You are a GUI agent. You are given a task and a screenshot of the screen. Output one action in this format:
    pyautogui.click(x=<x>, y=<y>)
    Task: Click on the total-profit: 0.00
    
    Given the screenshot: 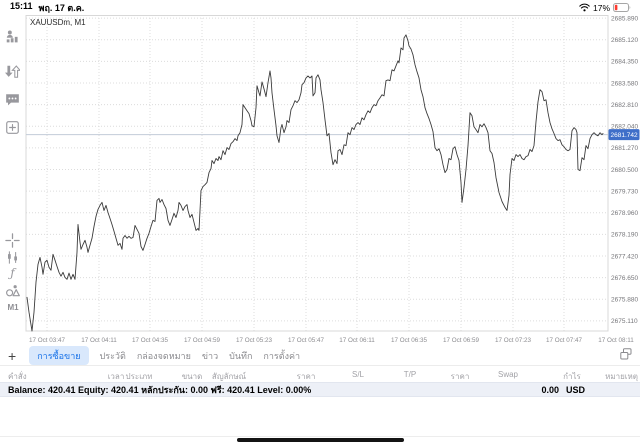 What is the action you would take?
    pyautogui.click(x=550, y=389)
    